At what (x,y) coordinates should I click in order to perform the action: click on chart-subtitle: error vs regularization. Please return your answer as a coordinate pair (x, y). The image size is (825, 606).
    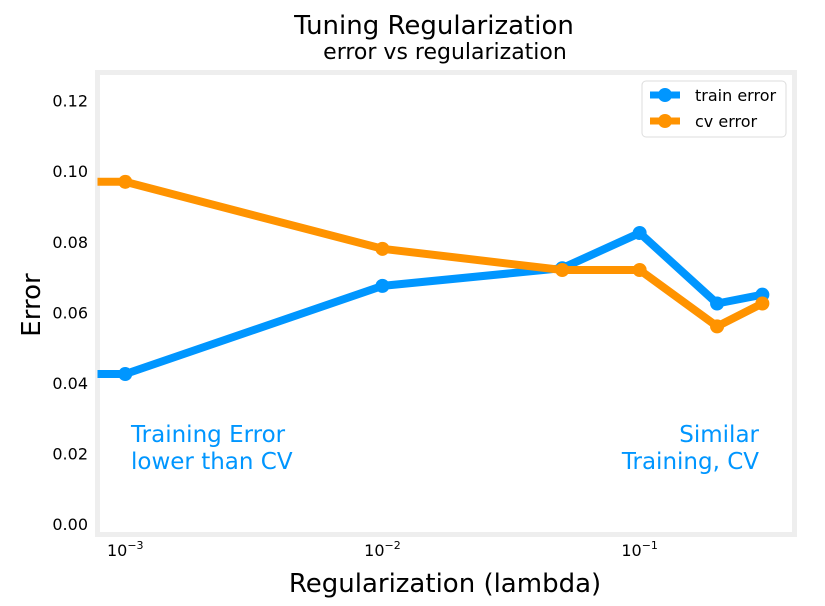
    Looking at the image, I should click on (445, 52).